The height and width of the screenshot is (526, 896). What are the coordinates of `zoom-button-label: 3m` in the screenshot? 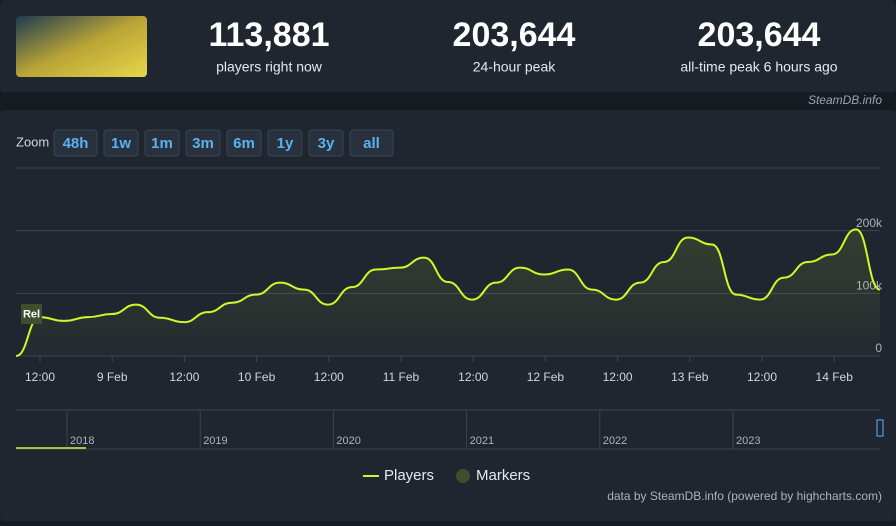 It's located at (203, 143).